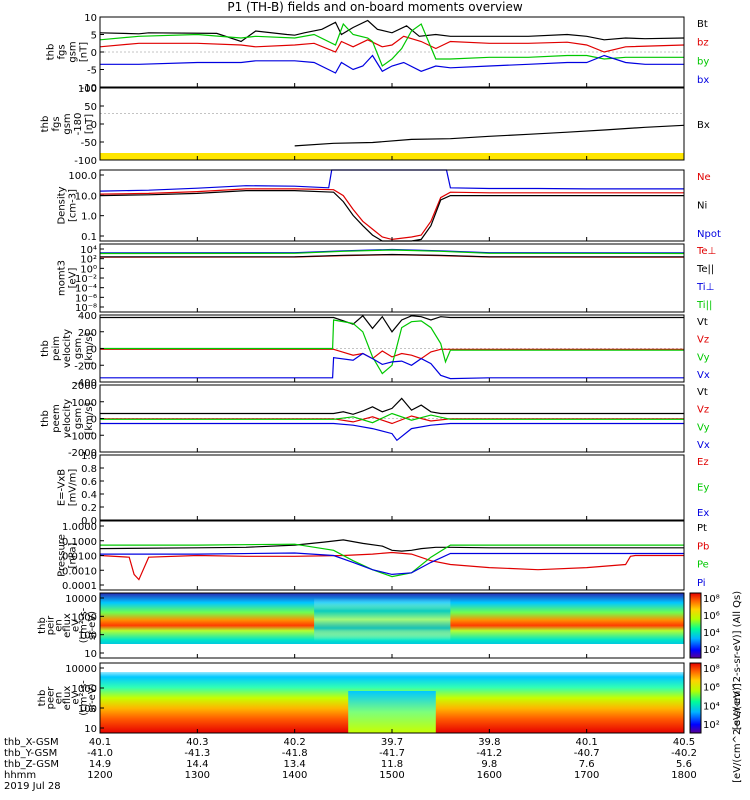 The width and height of the screenshot is (750, 800). I want to click on colorbar-scale, so click(695, 625).